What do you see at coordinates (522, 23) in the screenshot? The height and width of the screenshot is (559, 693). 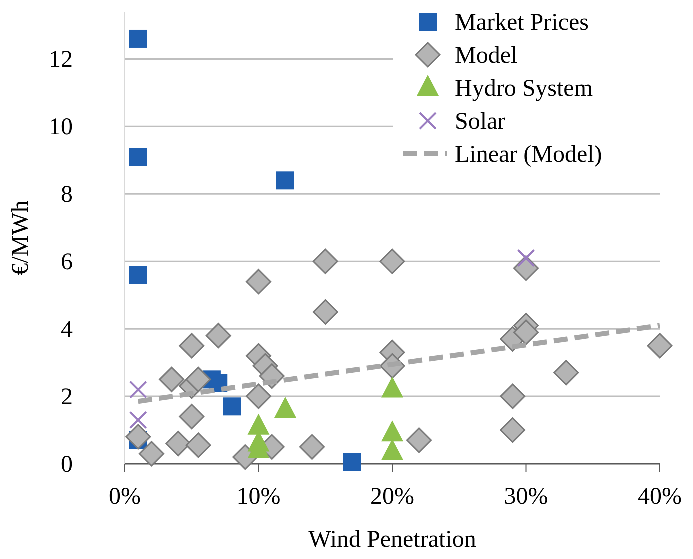 I see `legend-label: Market Prices` at bounding box center [522, 23].